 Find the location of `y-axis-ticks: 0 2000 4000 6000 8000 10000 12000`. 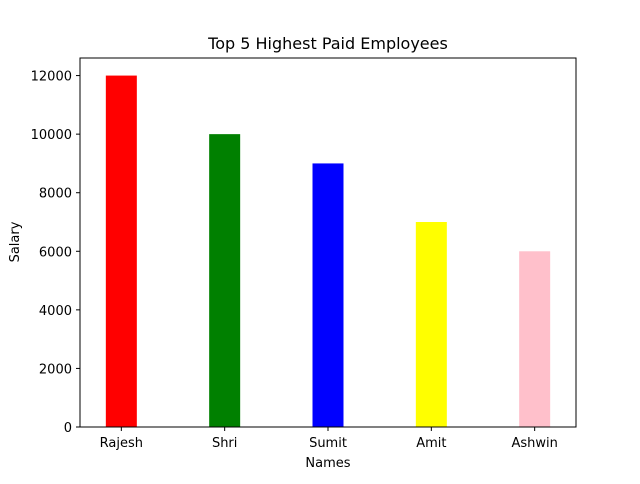

y-axis-ticks: 0 2000 4000 6000 8000 10000 12000 is located at coordinates (55, 253).